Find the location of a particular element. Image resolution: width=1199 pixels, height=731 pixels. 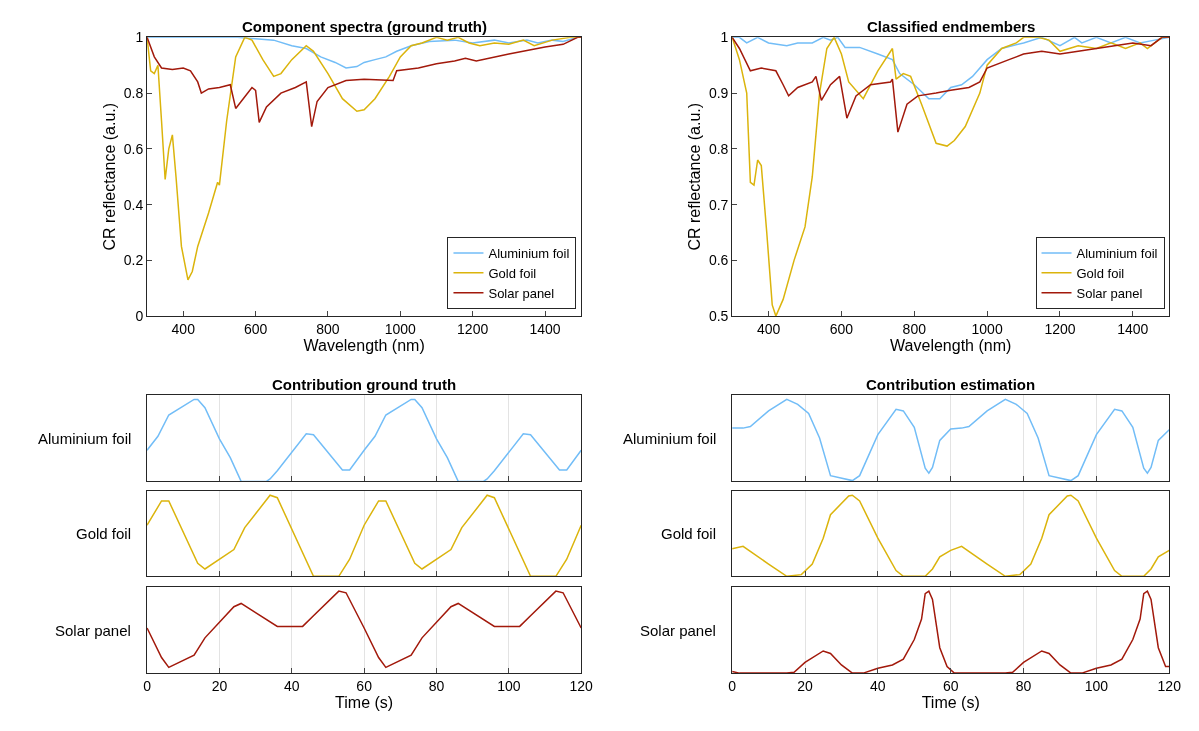

y-tick-label: 0.4 is located at coordinates (133, 204).